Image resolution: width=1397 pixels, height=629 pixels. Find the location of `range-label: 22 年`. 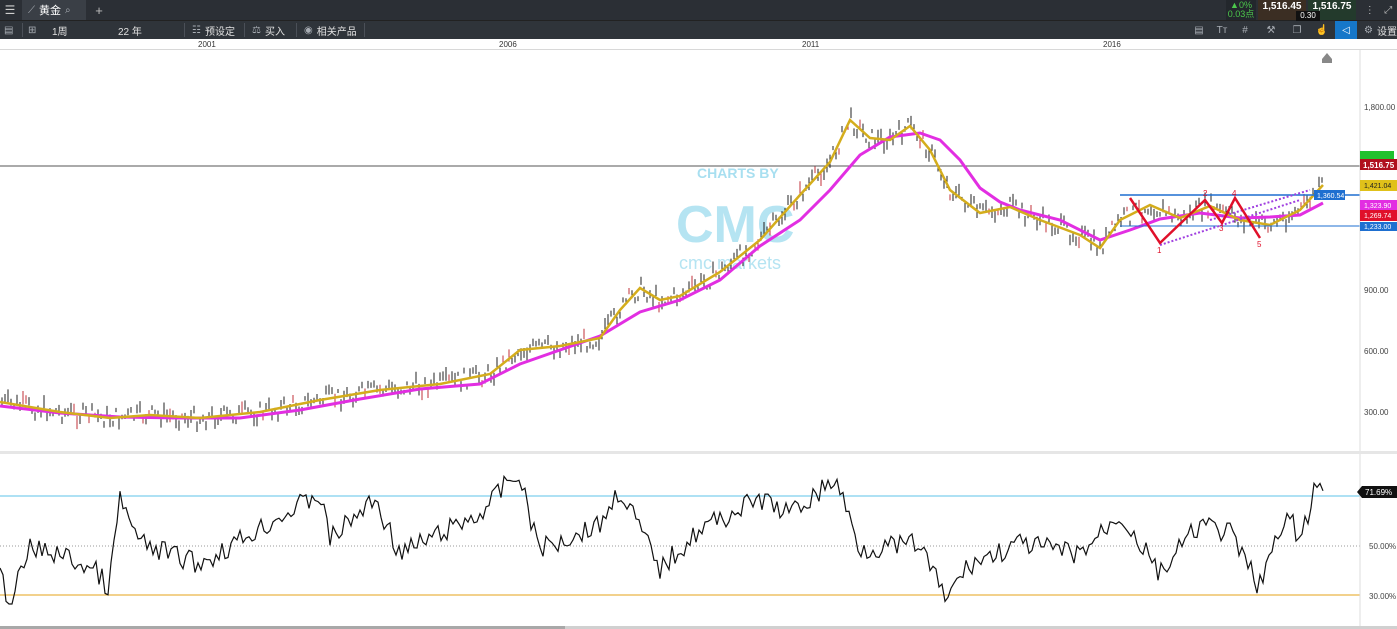

range-label: 22 年 is located at coordinates (130, 32).